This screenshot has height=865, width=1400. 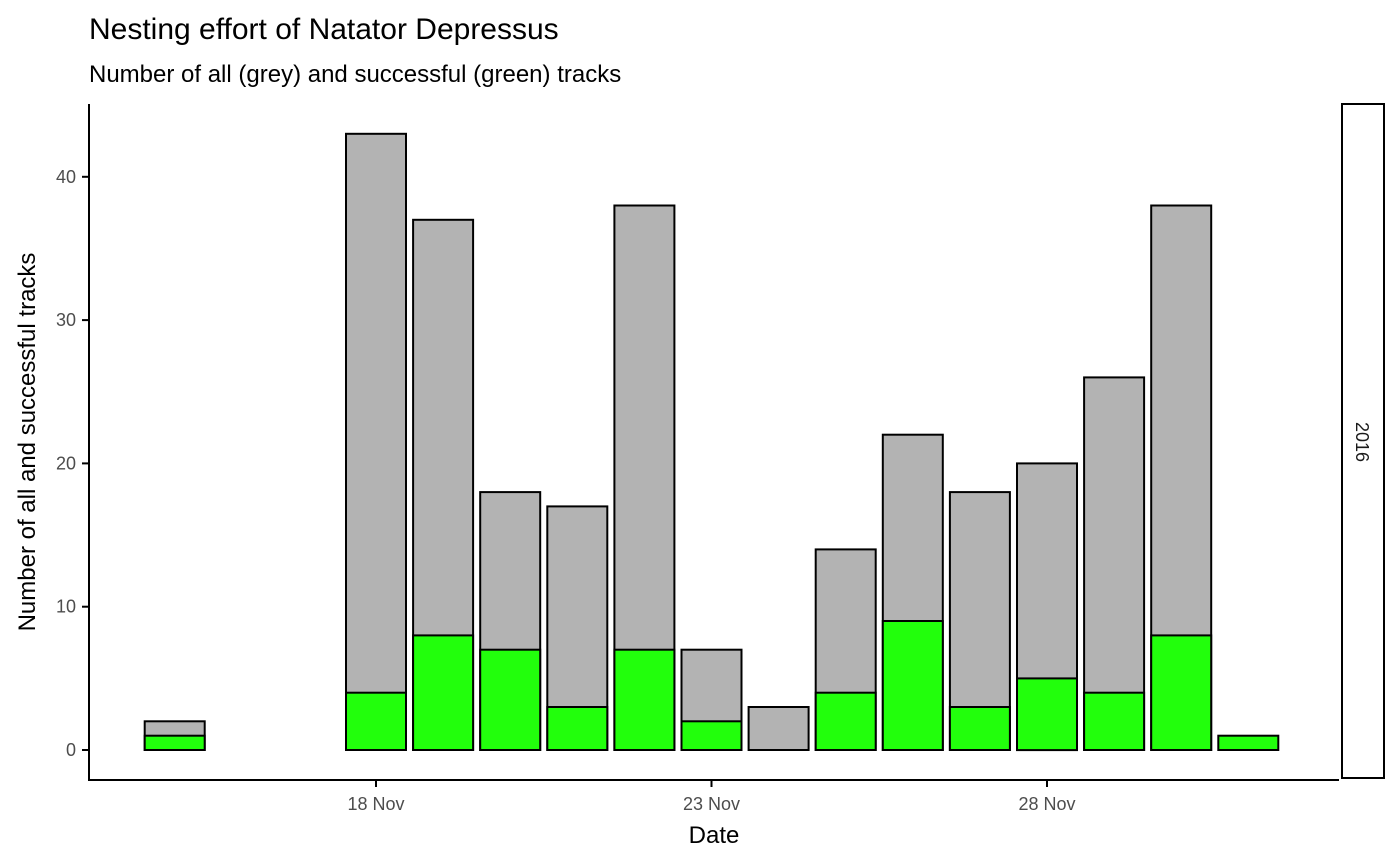 I want to click on y-tick-label: 30, so click(x=66, y=320).